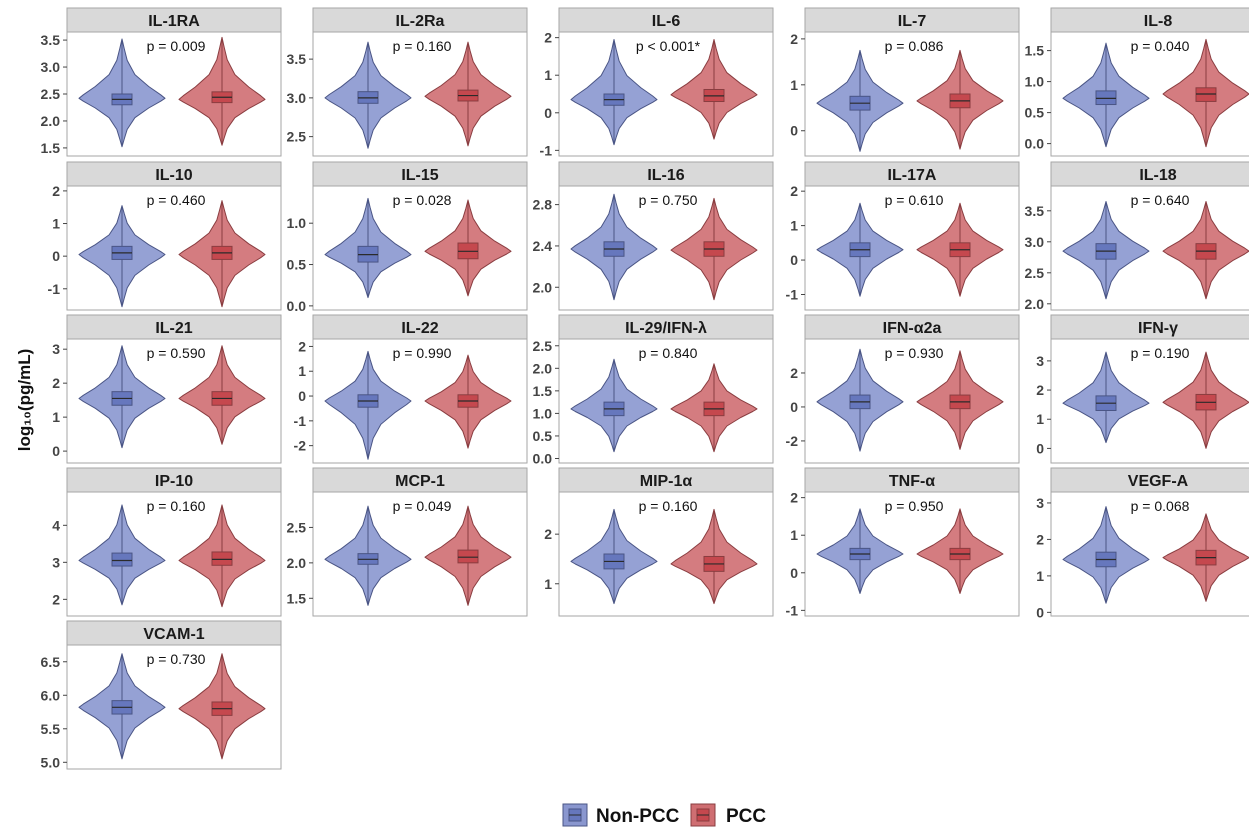  I want to click on panel-title: IL-17A, so click(912, 175).